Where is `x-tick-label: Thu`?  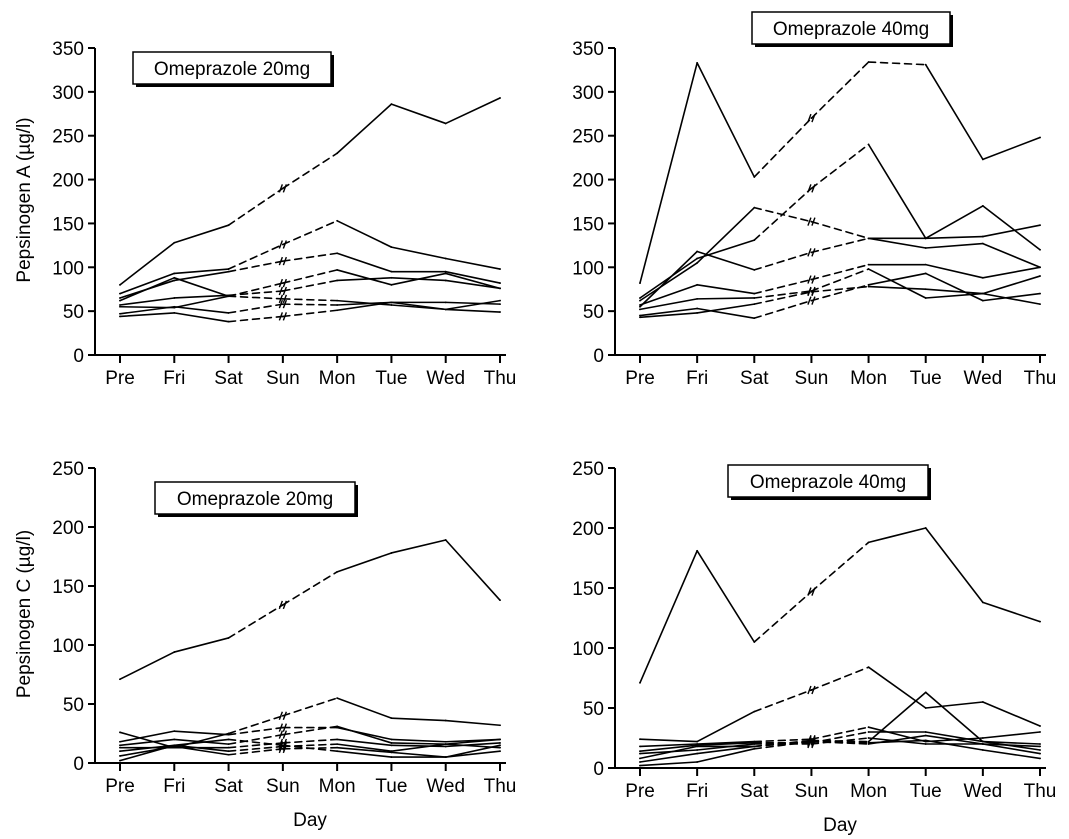 x-tick-label: Thu is located at coordinates (500, 786).